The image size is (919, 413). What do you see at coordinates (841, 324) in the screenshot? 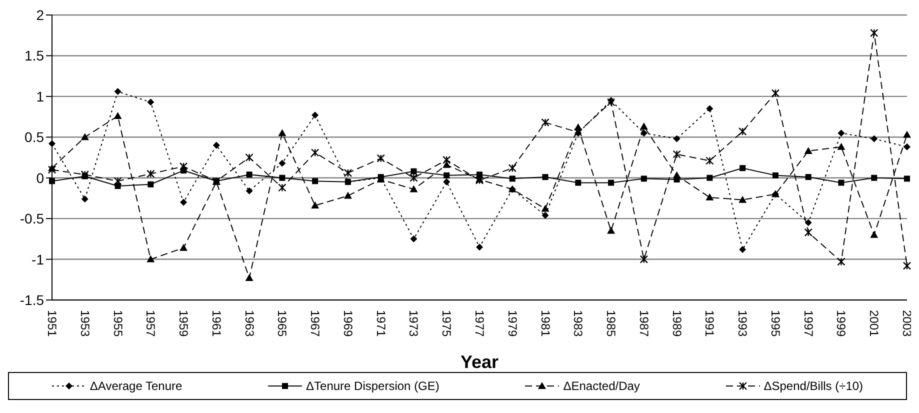
I see `x-tick-label: 1999` at bounding box center [841, 324].